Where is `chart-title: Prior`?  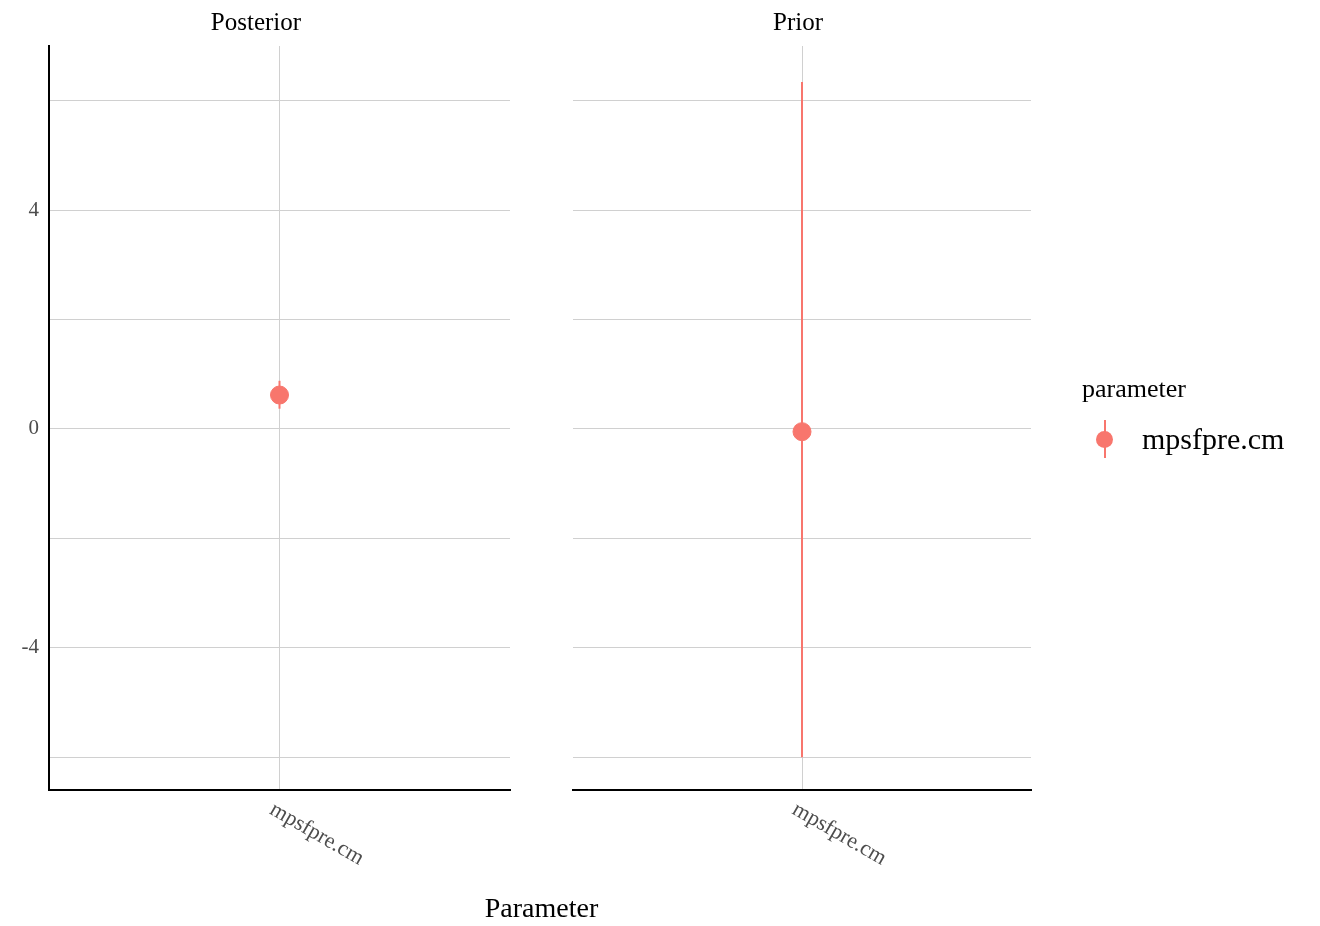
chart-title: Prior is located at coordinates (798, 21).